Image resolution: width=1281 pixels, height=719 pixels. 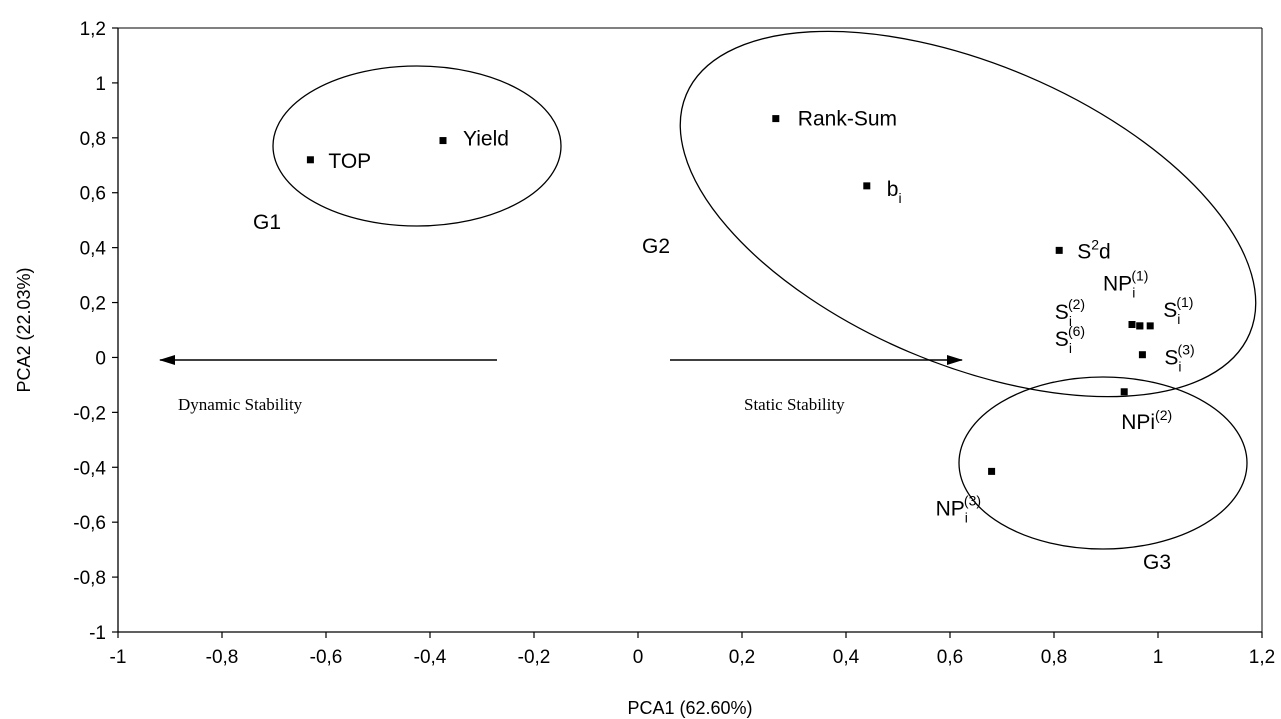 What do you see at coordinates (638, 657) in the screenshot?
I see `x-tick-label: 0` at bounding box center [638, 657].